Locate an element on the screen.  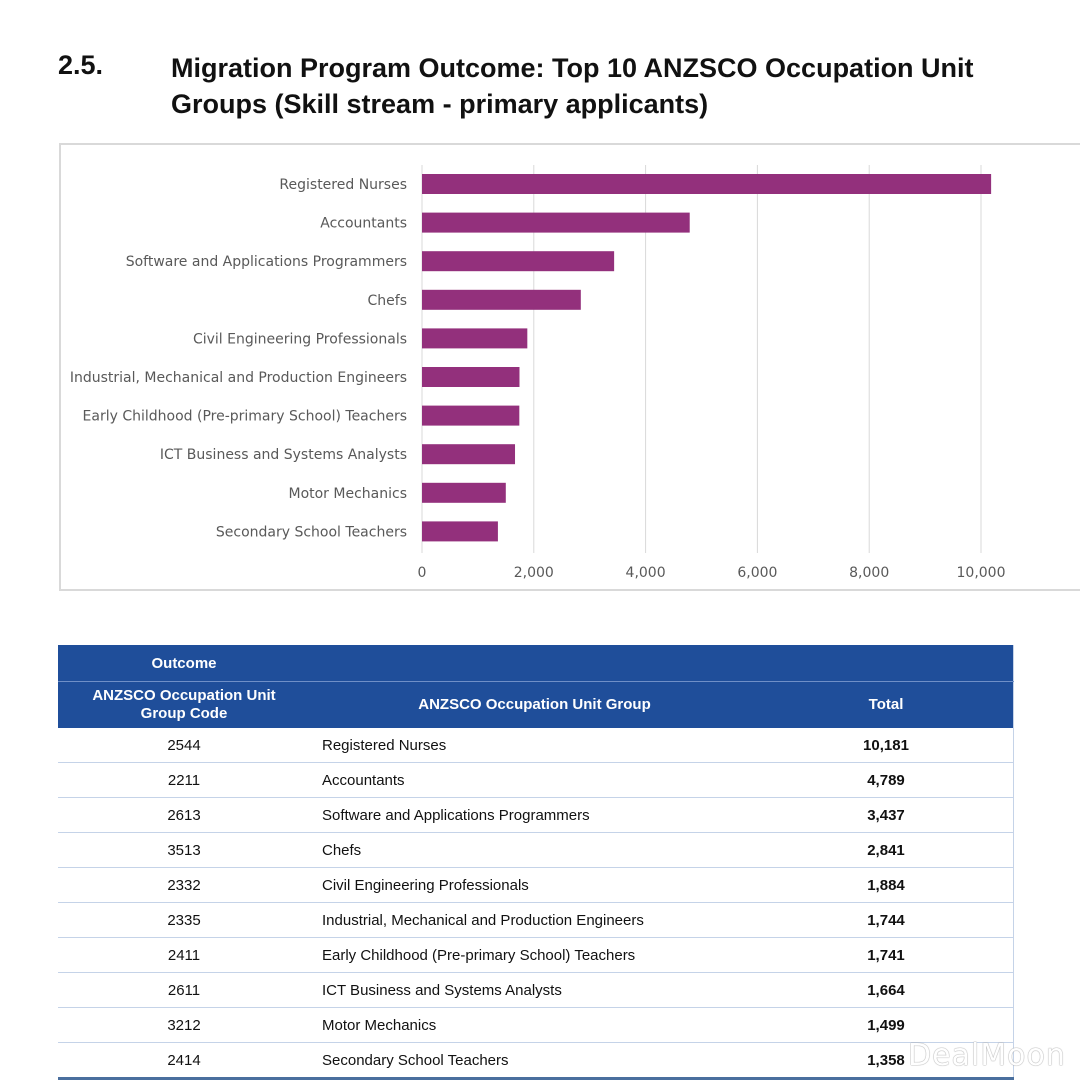
group-header: Outcome is located at coordinates (184, 663).